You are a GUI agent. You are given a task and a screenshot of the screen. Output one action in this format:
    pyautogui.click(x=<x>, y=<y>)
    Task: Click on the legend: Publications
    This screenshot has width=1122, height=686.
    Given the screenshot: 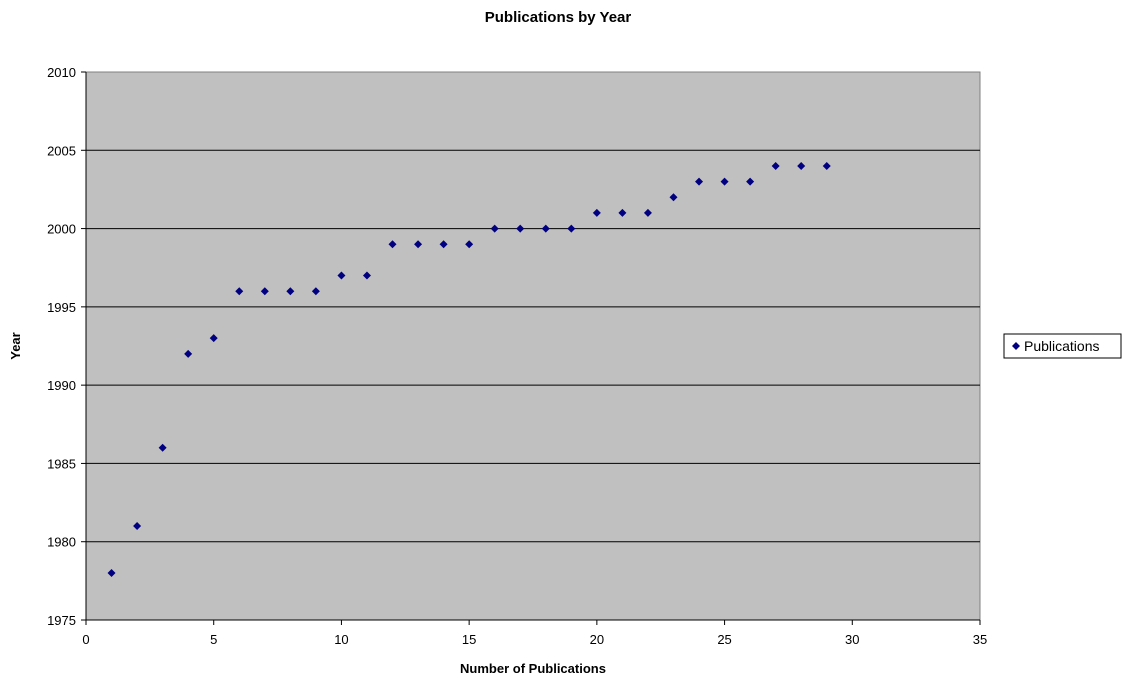 What is the action you would take?
    pyautogui.click(x=1062, y=346)
    